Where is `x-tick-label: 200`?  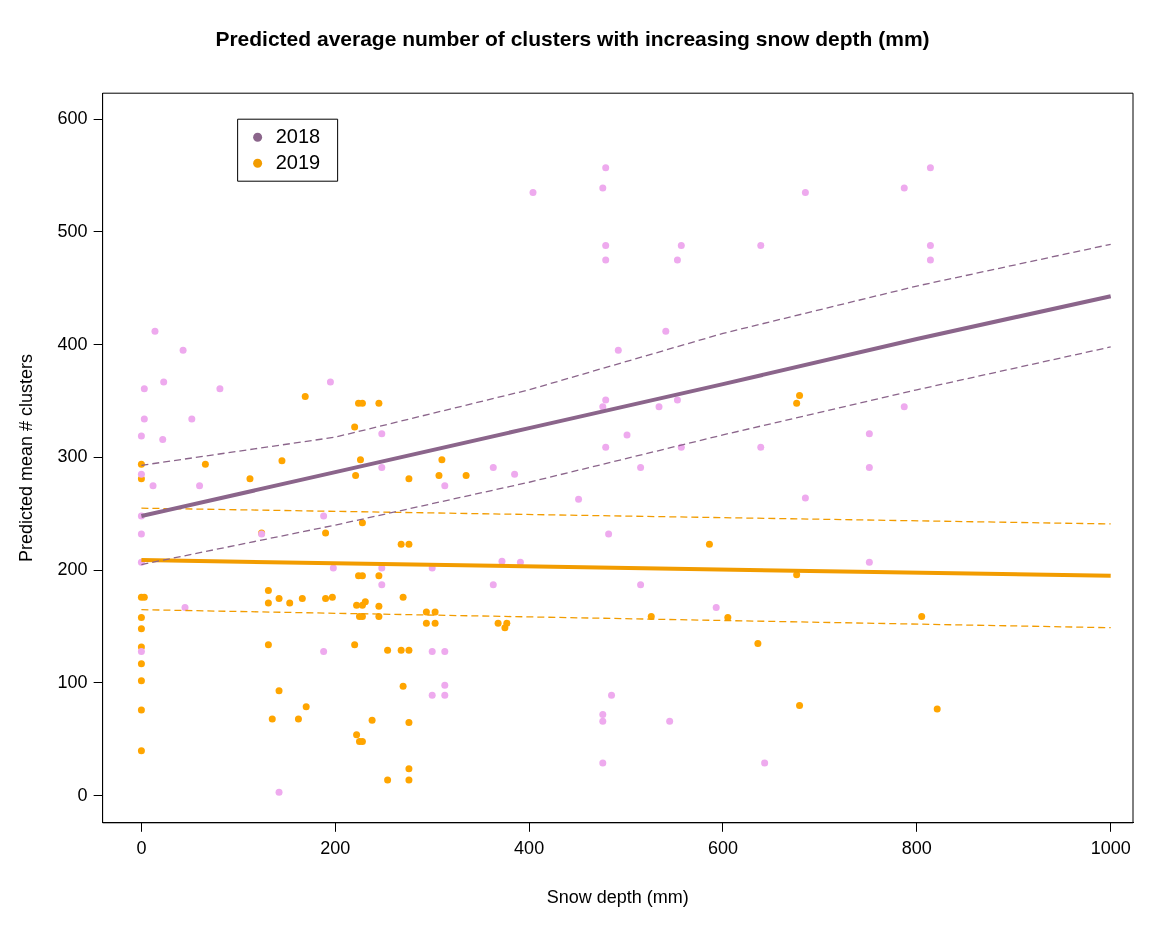 x-tick-label: 200 is located at coordinates (335, 847).